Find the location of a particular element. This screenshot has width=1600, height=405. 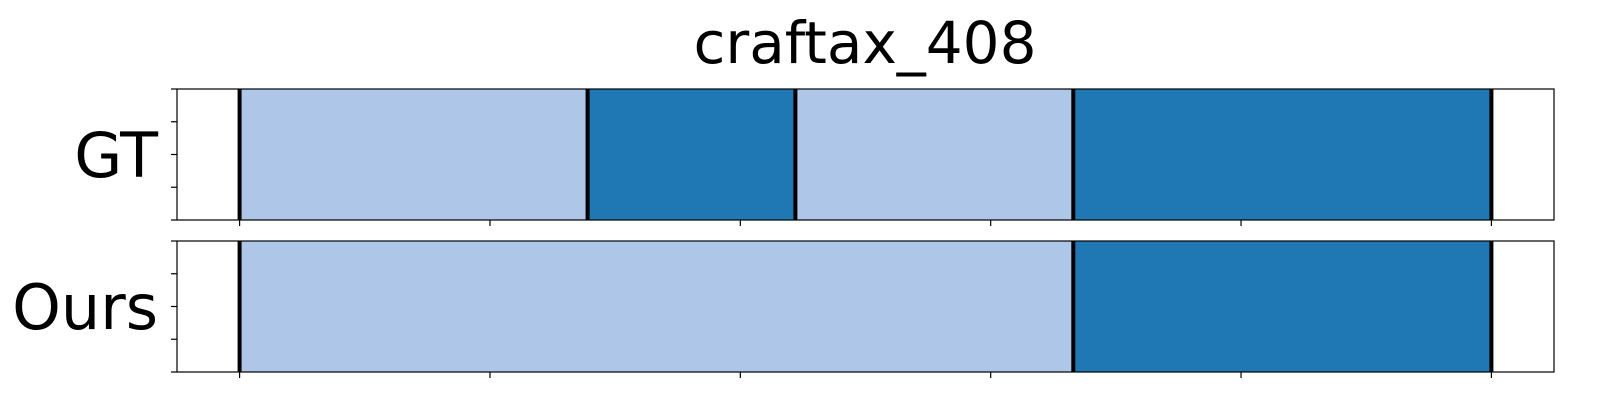

row-label: GT is located at coordinates (116, 155).